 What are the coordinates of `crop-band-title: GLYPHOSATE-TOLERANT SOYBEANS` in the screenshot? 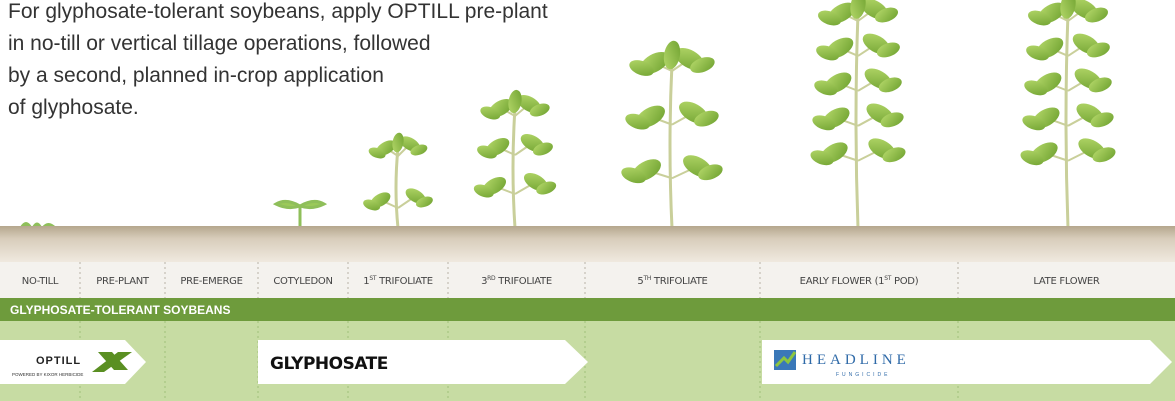 It's located at (120, 310).